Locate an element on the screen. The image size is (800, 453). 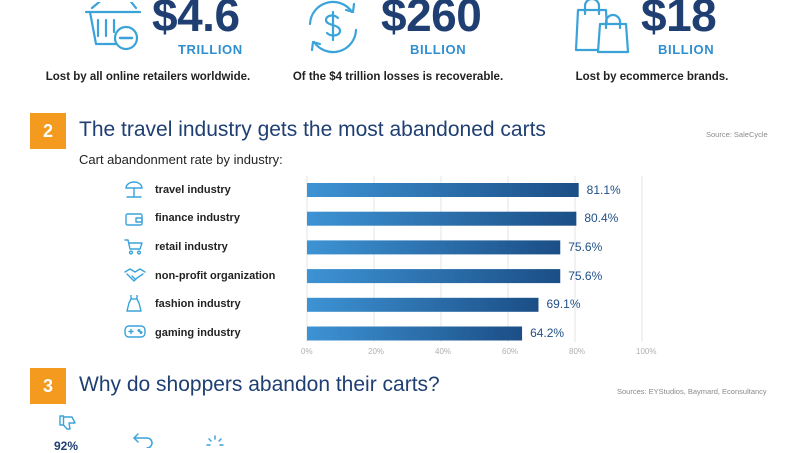
stat-unit-2: BILLION is located at coordinates (438, 49).